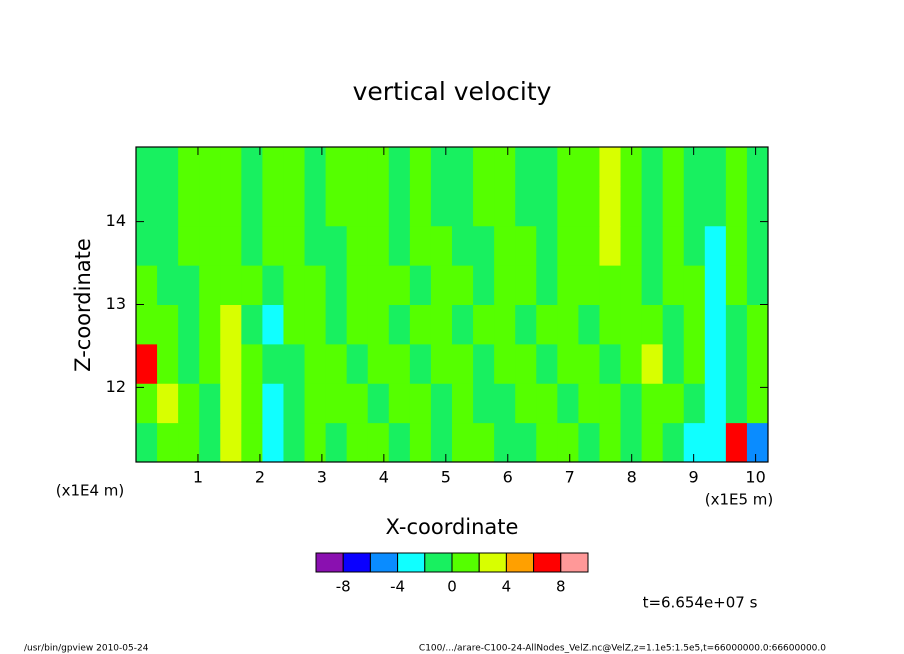 Image resolution: width=904 pixels, height=654 pixels. Describe the element at coordinates (397, 587) in the screenshot. I see `colorbar-label: -4` at that location.